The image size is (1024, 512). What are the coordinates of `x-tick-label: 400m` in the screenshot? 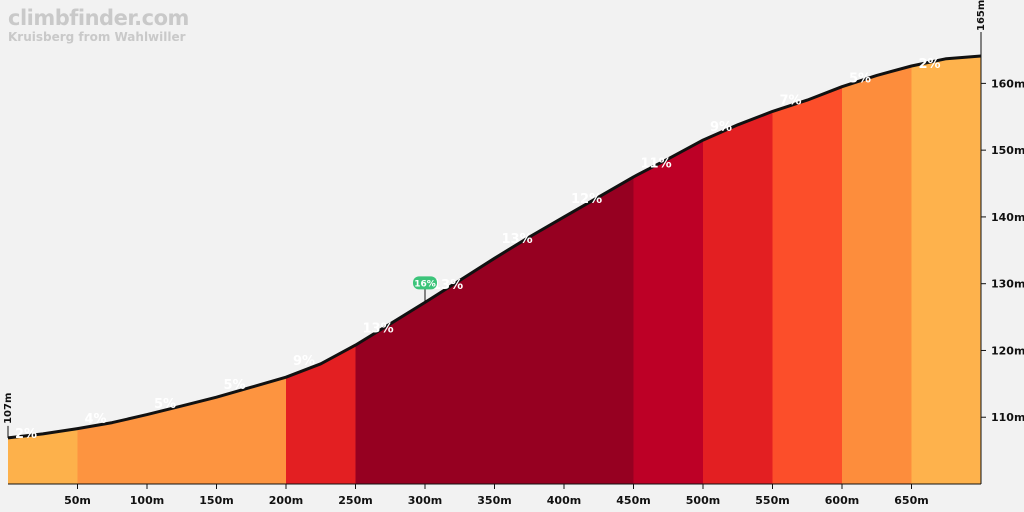 It's located at (564, 500).